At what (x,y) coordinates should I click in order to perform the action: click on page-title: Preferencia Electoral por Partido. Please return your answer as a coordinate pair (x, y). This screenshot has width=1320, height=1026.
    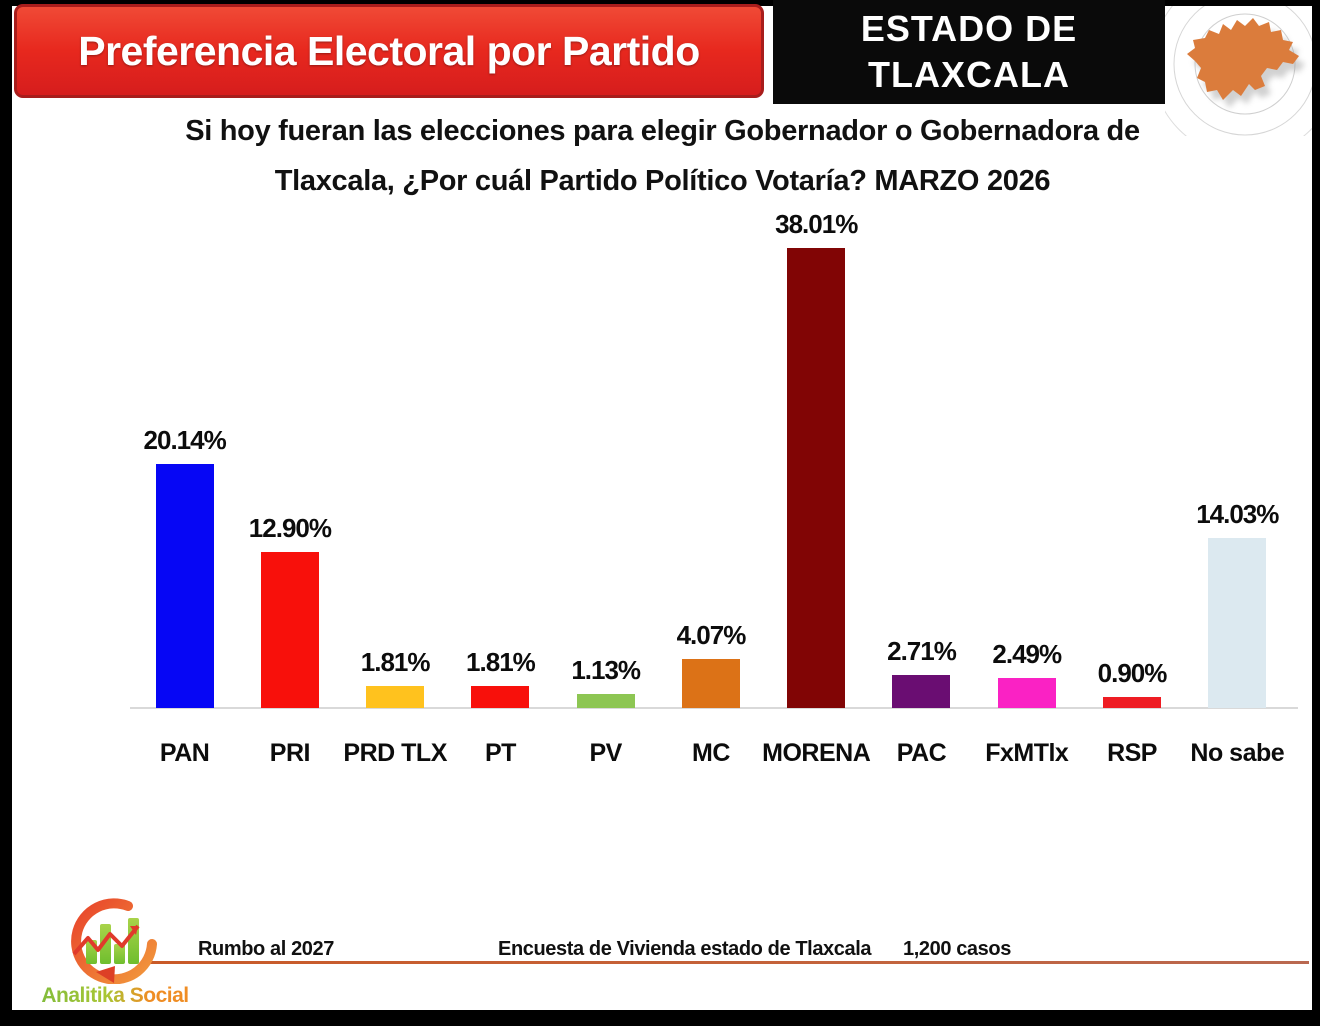
    Looking at the image, I should click on (389, 50).